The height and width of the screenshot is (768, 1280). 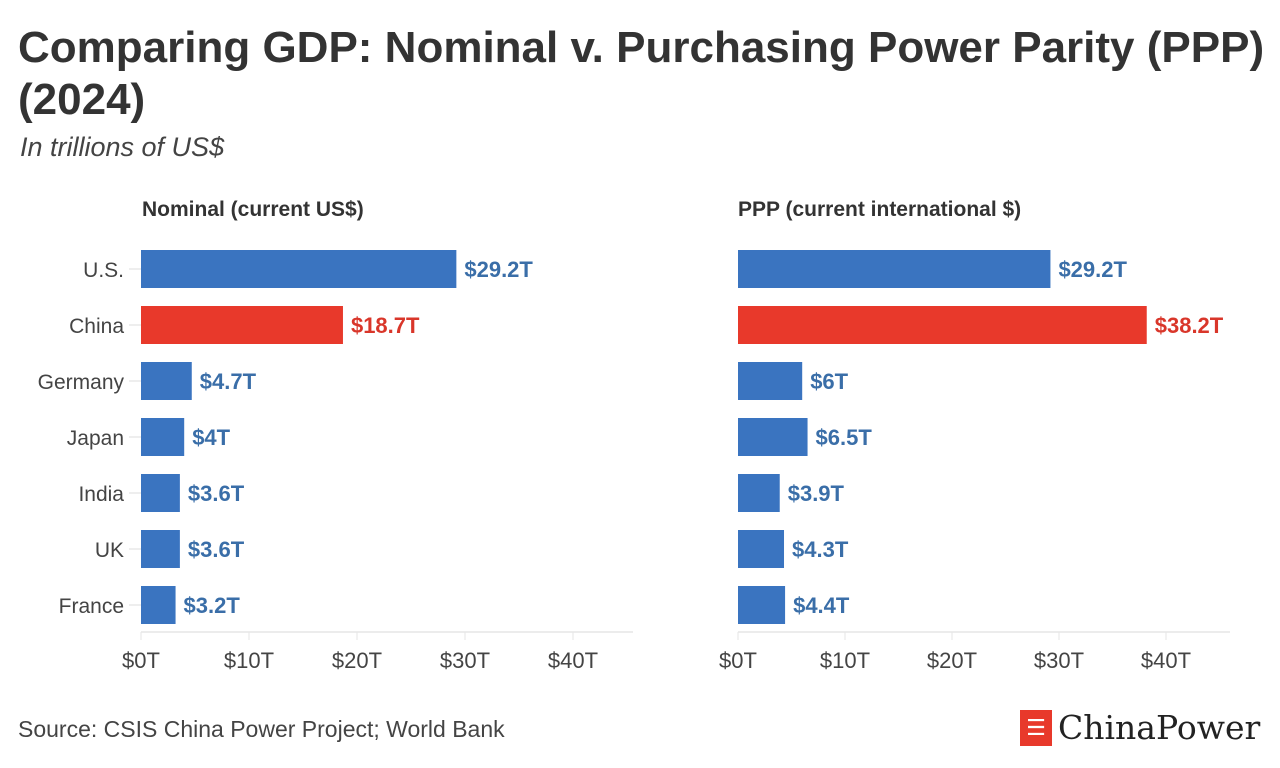 I want to click on data-label: $3.2T, so click(x=212, y=605).